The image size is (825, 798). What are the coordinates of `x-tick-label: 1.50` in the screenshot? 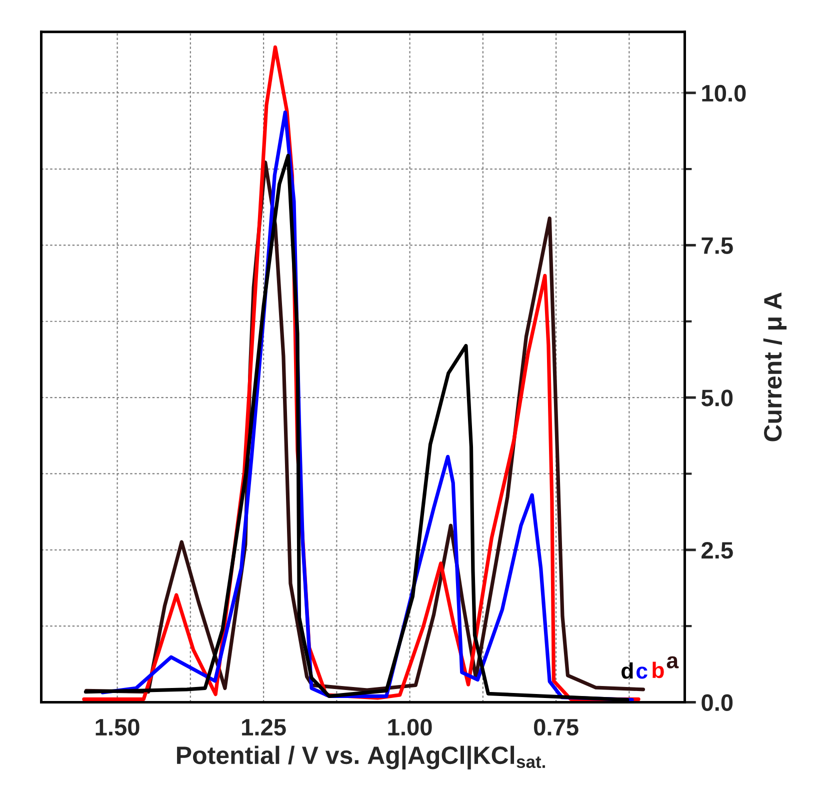 It's located at (118, 727).